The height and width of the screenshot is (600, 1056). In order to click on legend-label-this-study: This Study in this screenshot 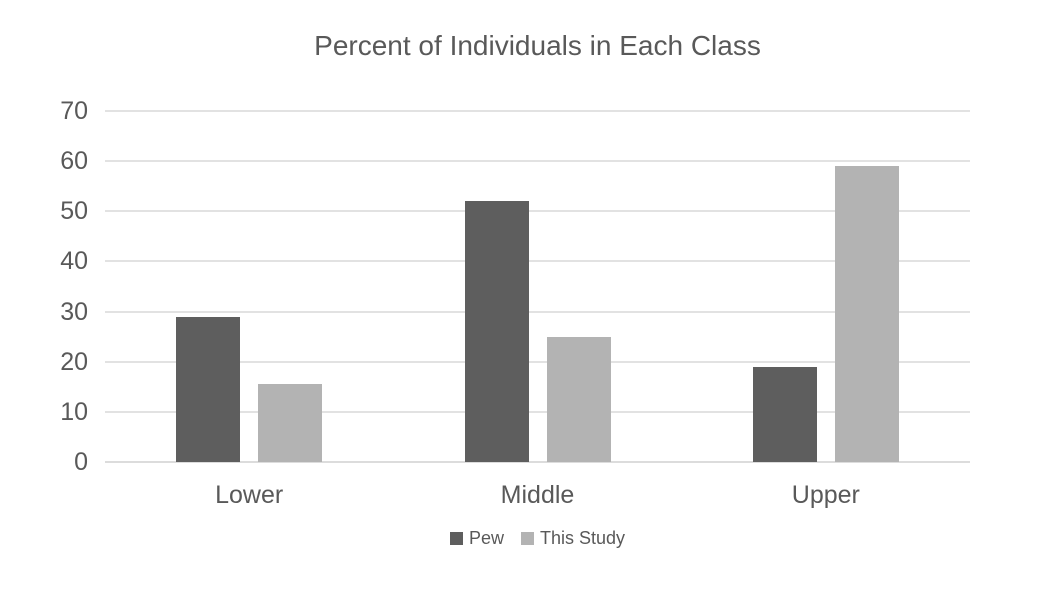, I will do `click(582, 538)`.